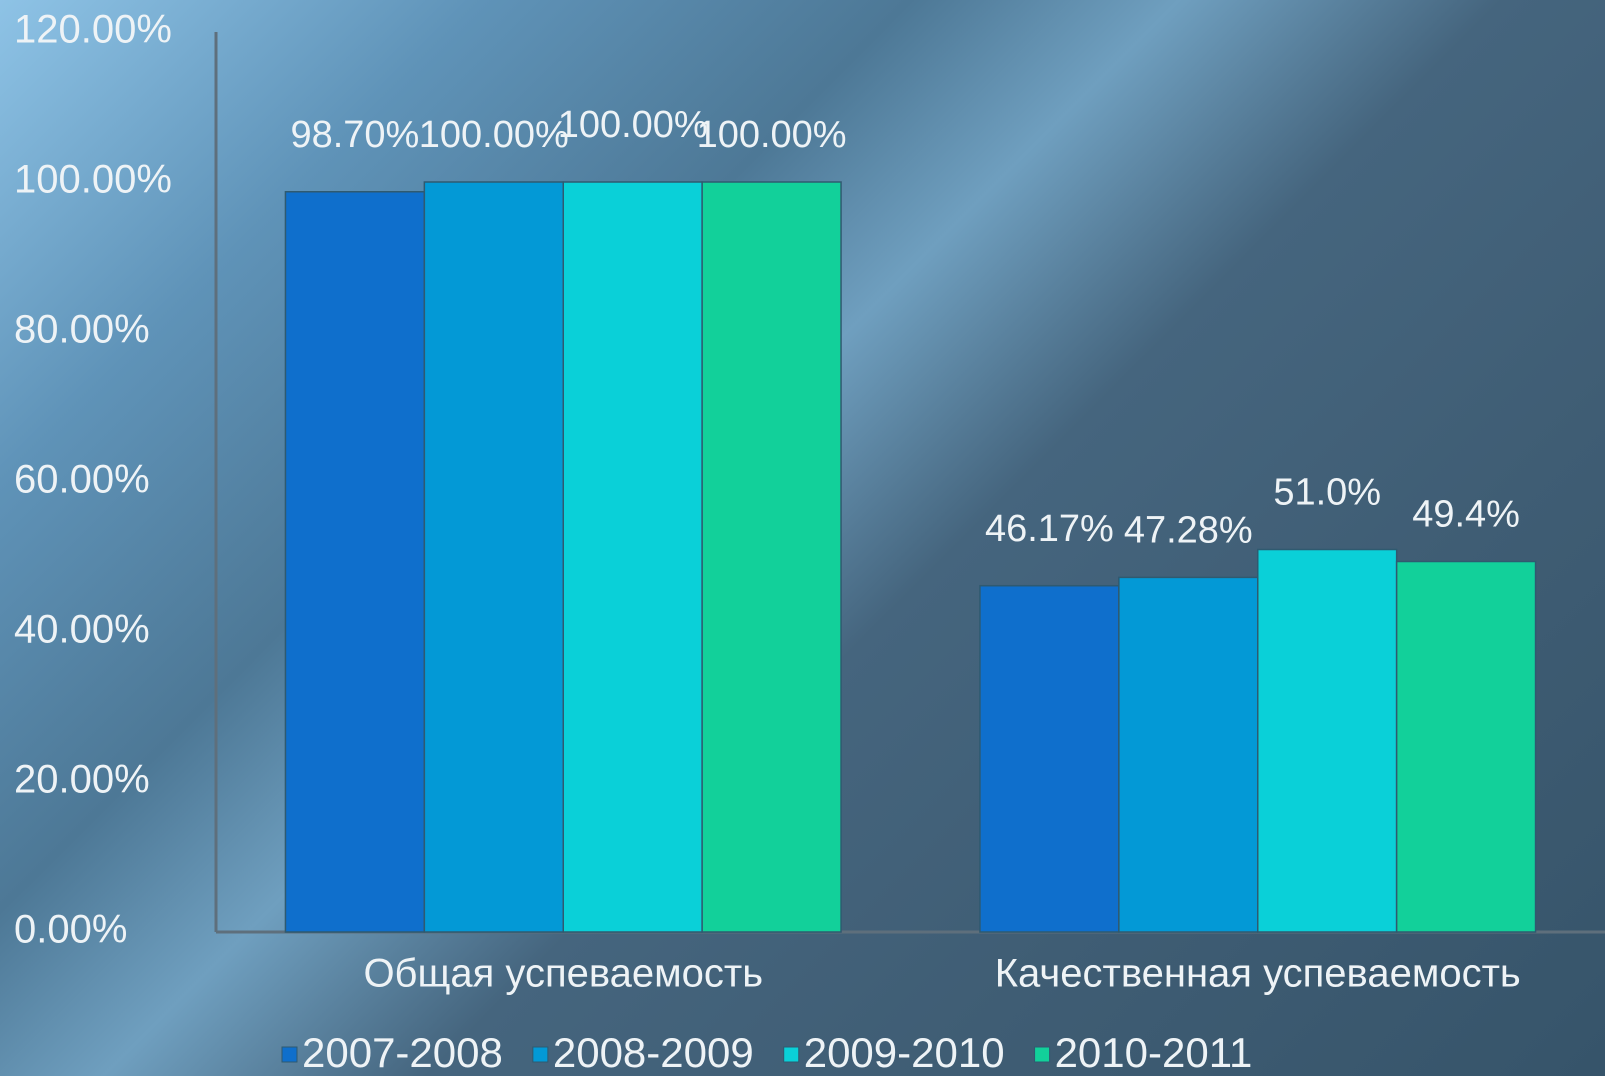 This screenshot has height=1076, width=1605. What do you see at coordinates (354, 135) in the screenshot?
I see `value-label: 98.70%` at bounding box center [354, 135].